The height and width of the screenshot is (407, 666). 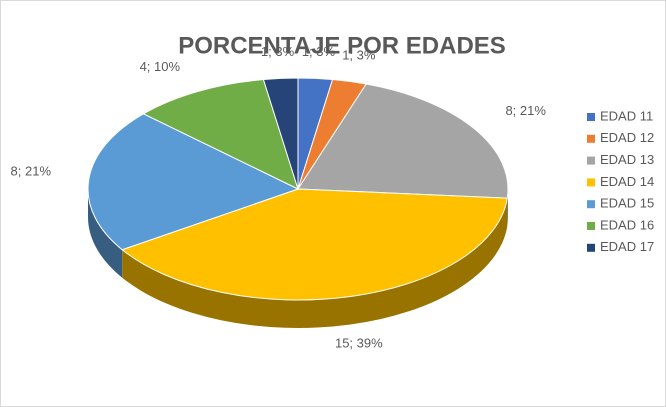 I want to click on legend-label: EDAD 13, so click(x=627, y=159).